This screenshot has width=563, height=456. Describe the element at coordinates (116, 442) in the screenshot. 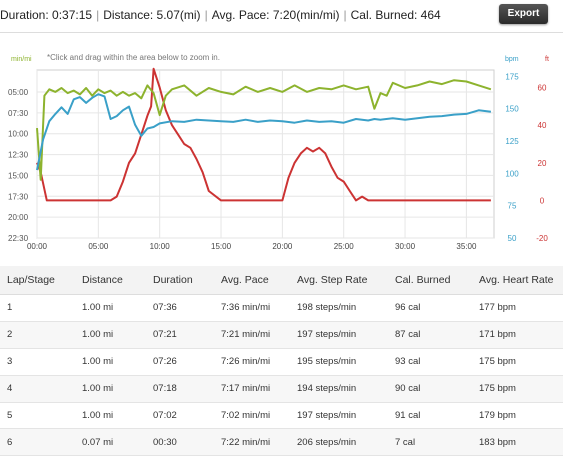

I see `table-cell: 0.07 mi` at that location.